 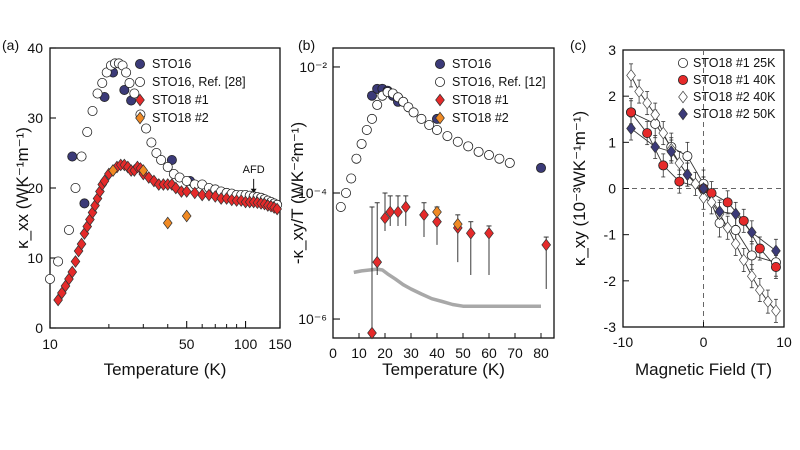 I want to click on y-tick-label: 40, so click(x=35, y=48).